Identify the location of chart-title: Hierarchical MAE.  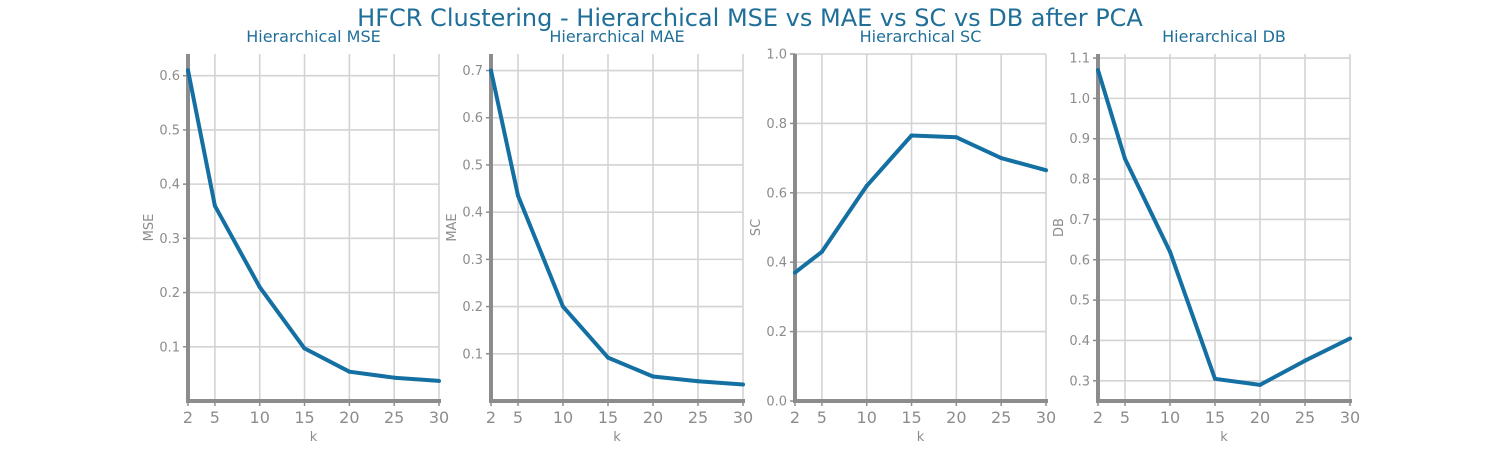
(616, 36).